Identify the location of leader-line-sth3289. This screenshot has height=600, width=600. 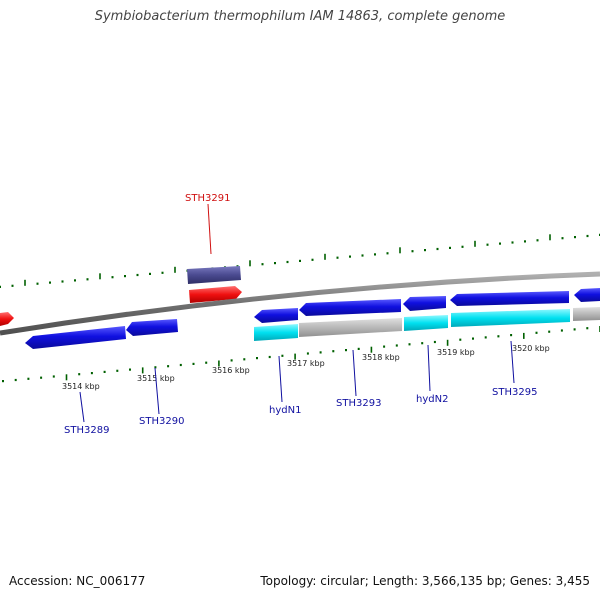
(82, 407).